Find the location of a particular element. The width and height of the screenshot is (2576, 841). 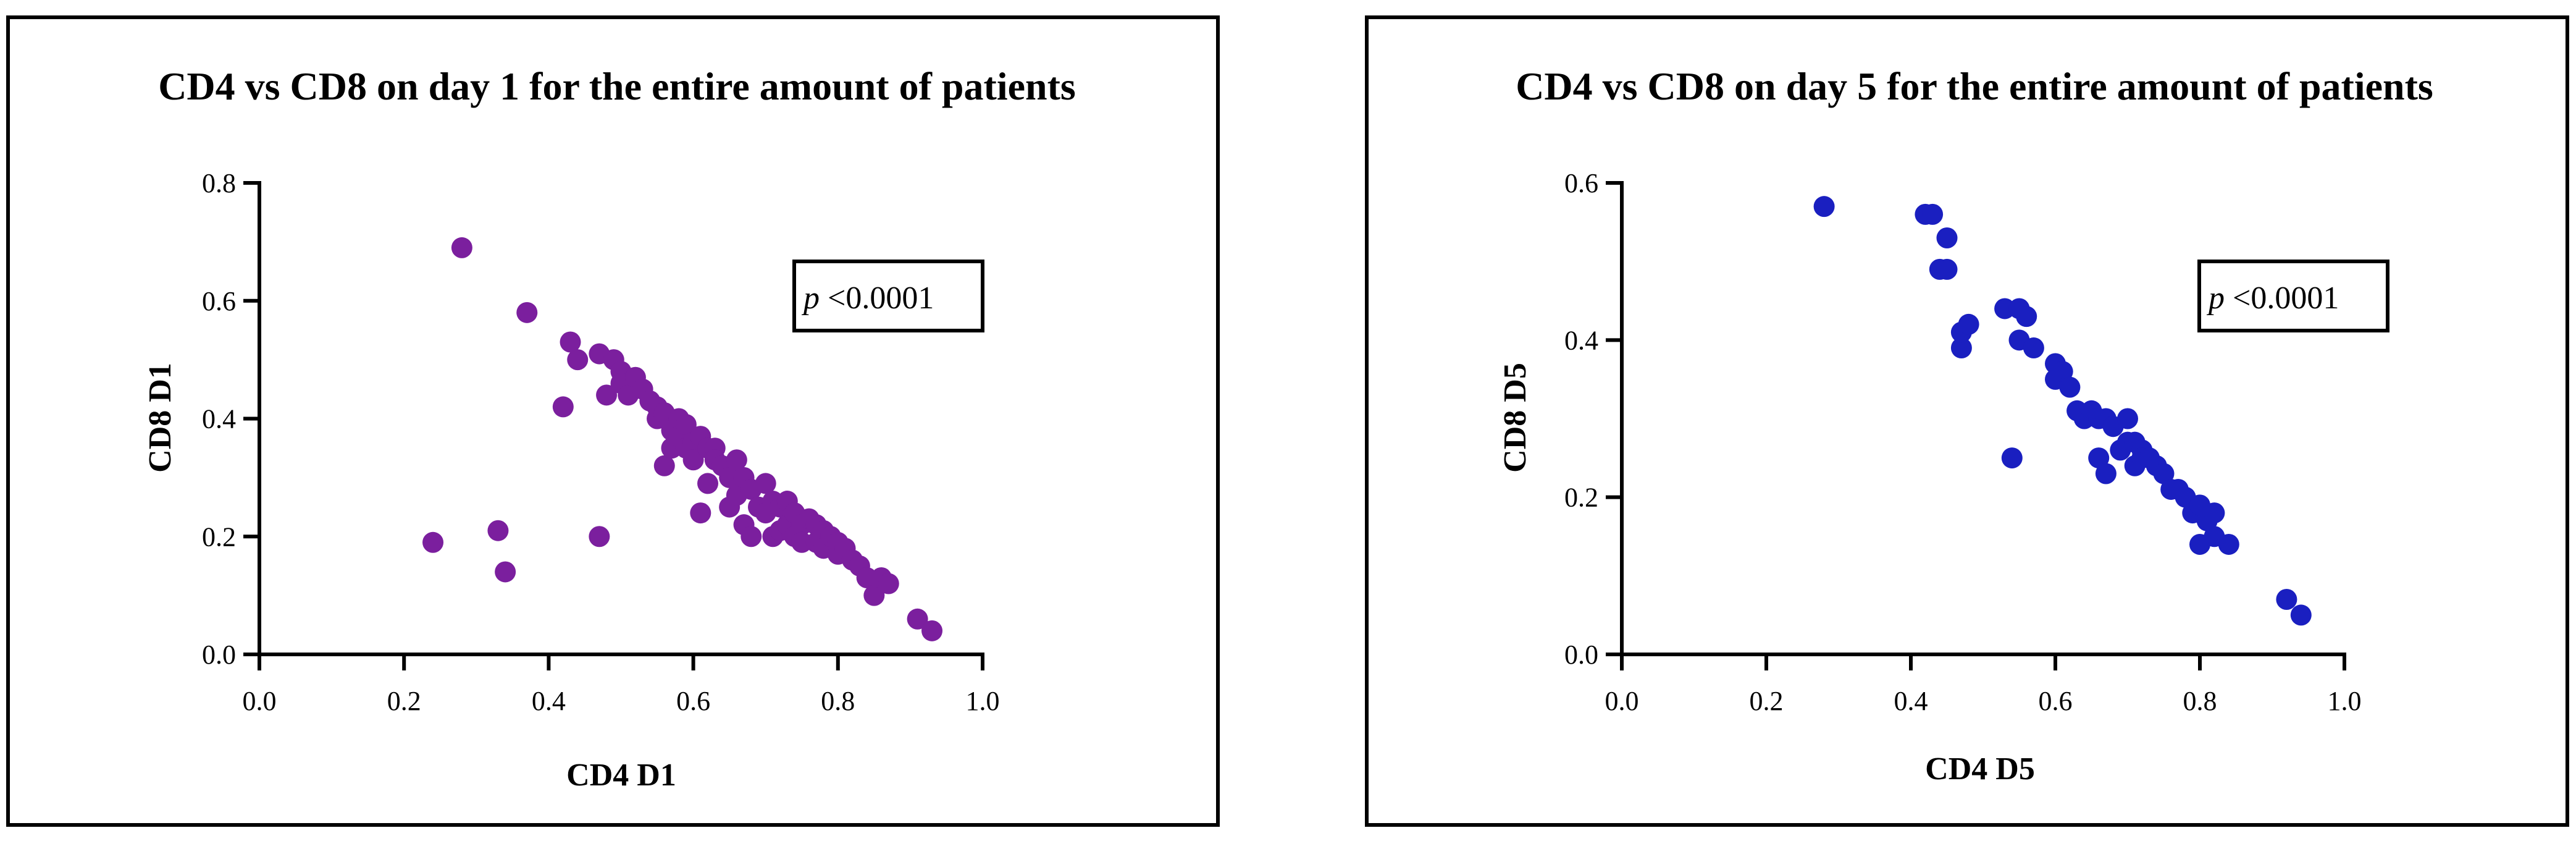

y-axis-label: CD8 D1 is located at coordinates (160, 418).